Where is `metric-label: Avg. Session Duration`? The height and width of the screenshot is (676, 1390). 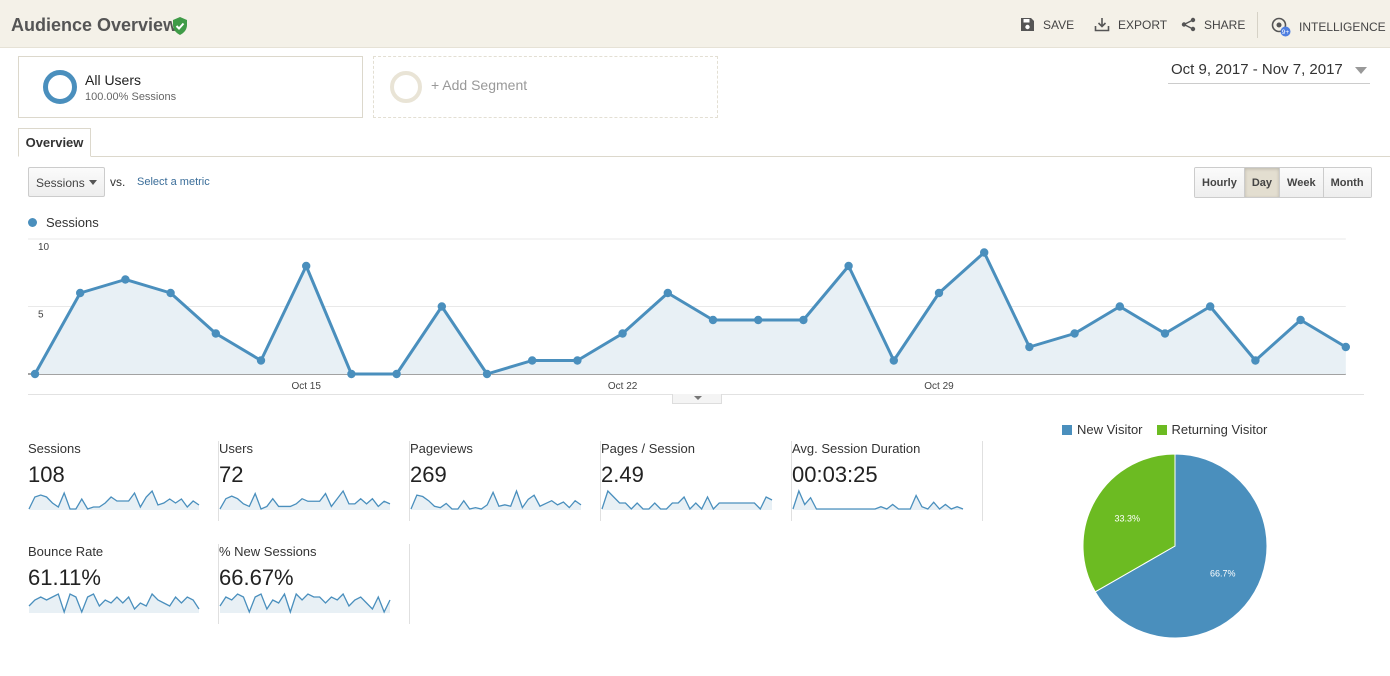
metric-label: Avg. Session Duration is located at coordinates (856, 448).